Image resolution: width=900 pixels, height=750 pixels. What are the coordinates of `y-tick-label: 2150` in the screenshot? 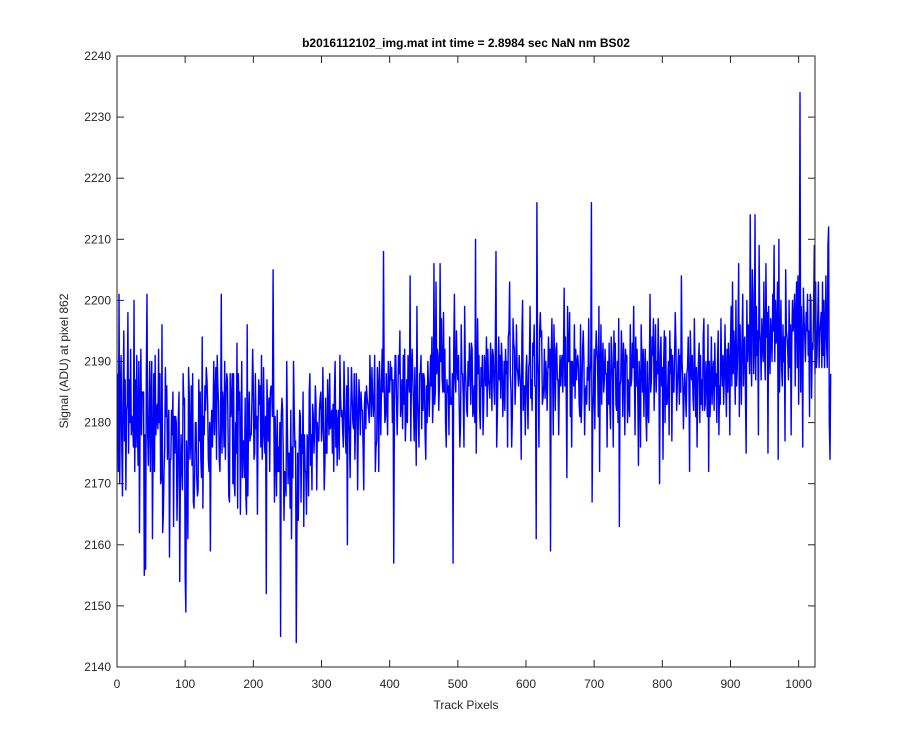 It's located at (97, 606).